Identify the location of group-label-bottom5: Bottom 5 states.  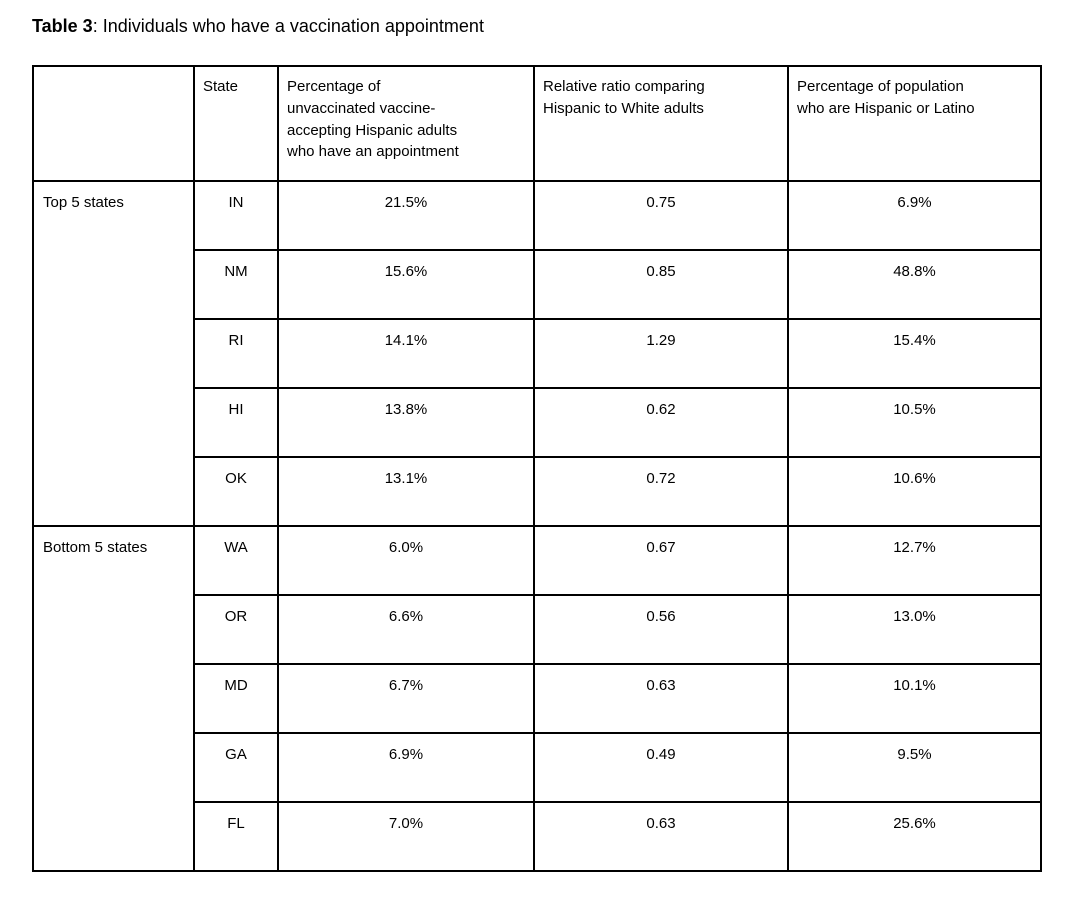
(113, 698).